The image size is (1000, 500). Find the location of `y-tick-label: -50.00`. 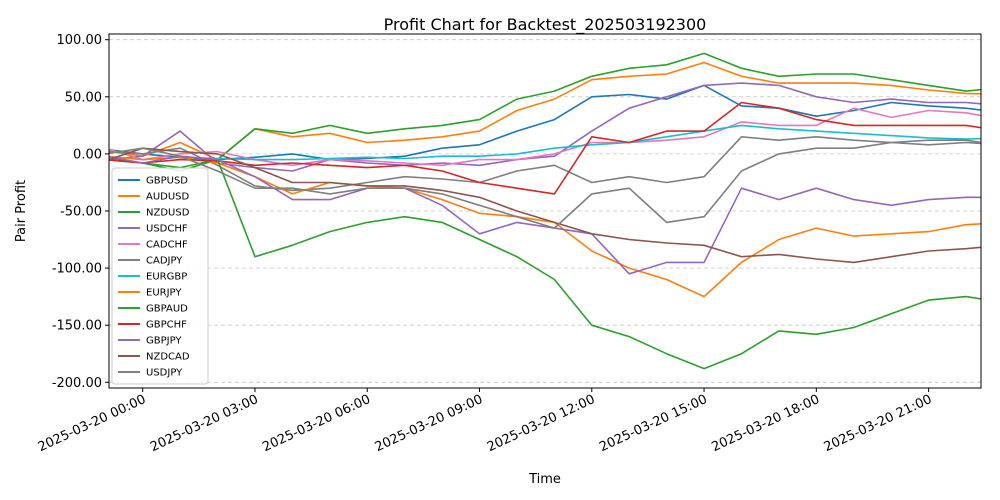

y-tick-label: -50.00 is located at coordinates (81, 212).